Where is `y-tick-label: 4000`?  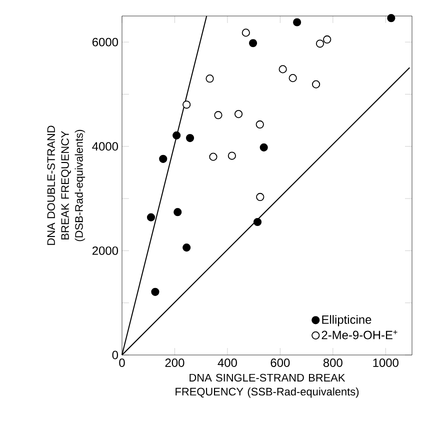 y-tick-label: 4000 is located at coordinates (105, 146).